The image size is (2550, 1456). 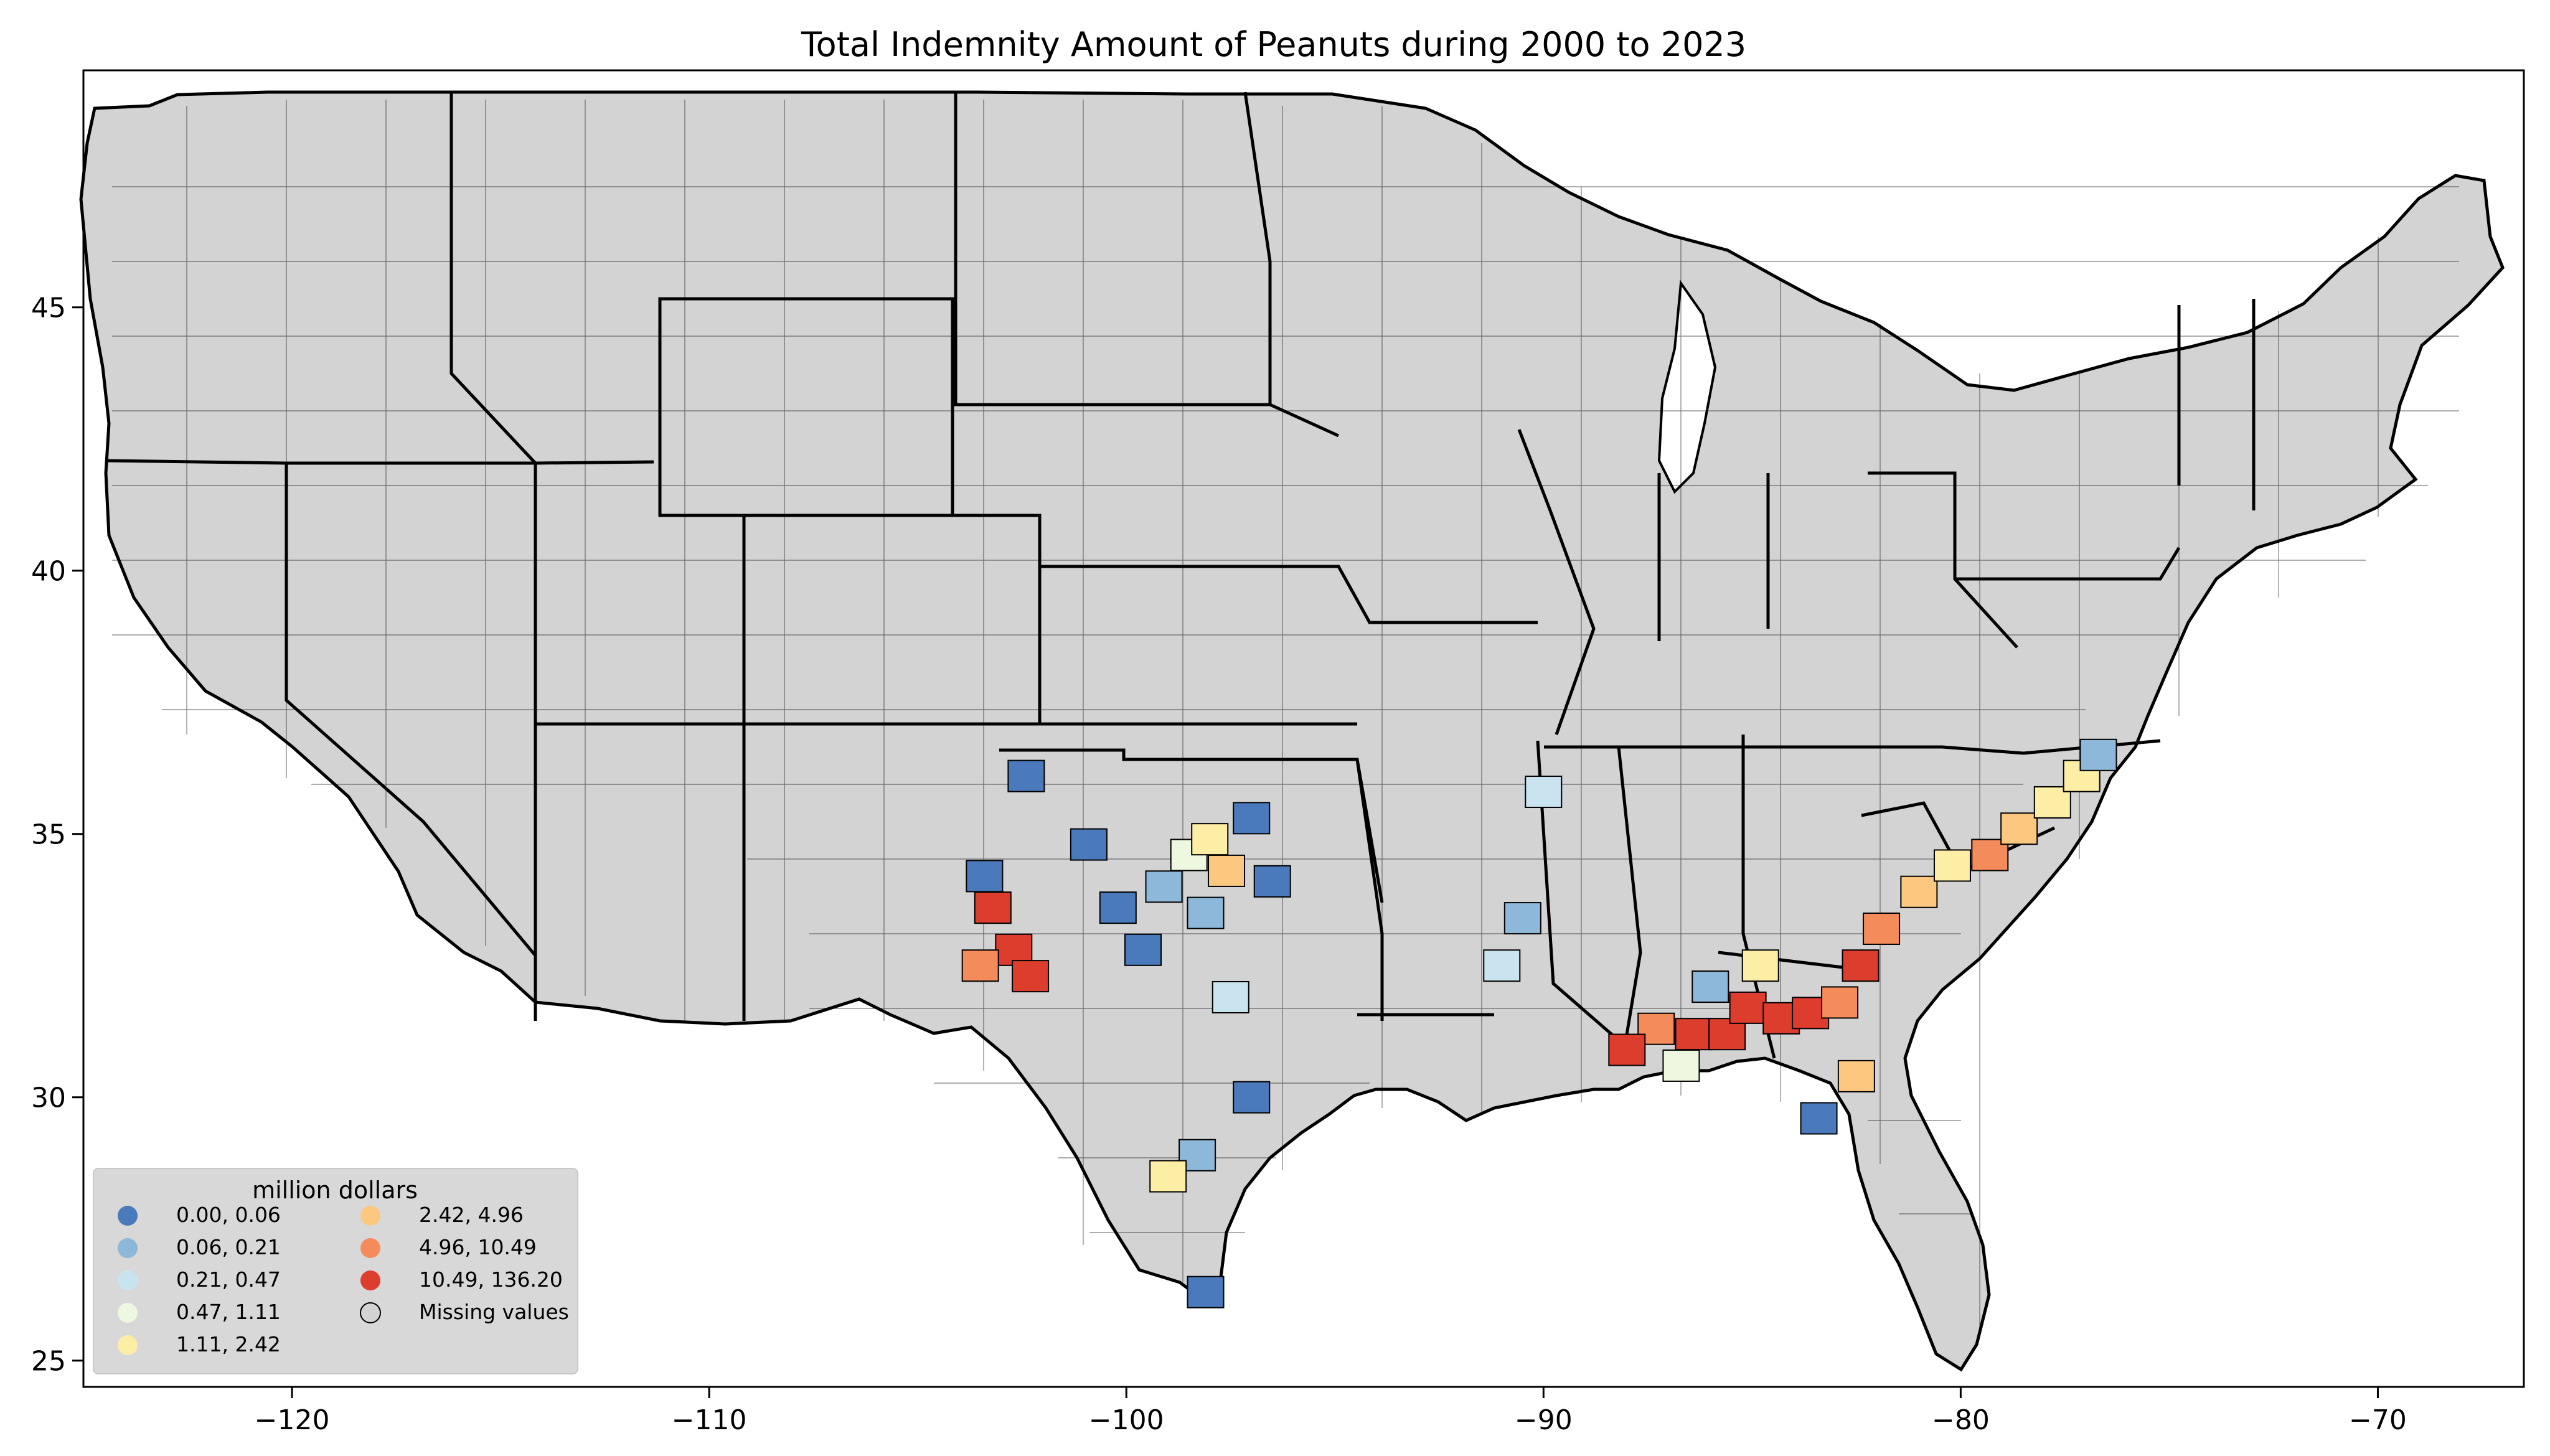 I want to click on x-tick-label: −100, so click(x=1126, y=1420).